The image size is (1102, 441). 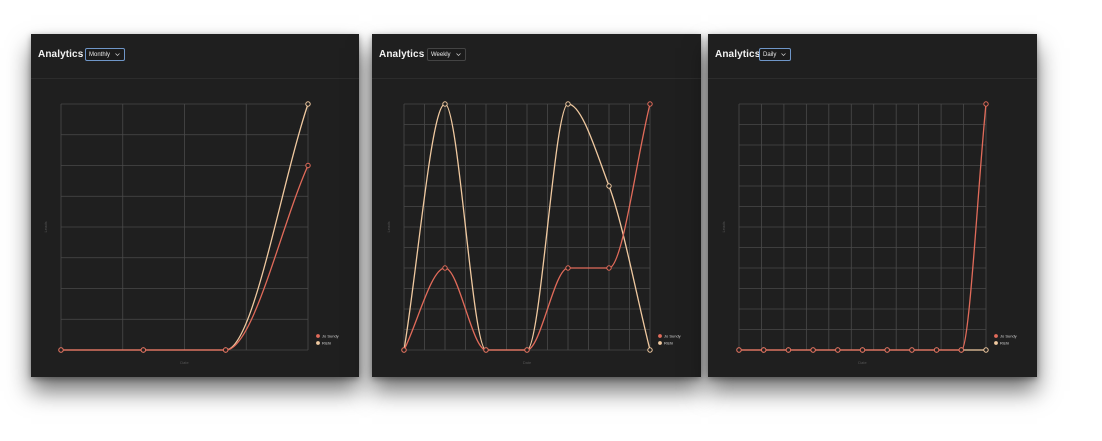 What do you see at coordinates (441, 54) in the screenshot?
I see `period-select-value: Weekly` at bounding box center [441, 54].